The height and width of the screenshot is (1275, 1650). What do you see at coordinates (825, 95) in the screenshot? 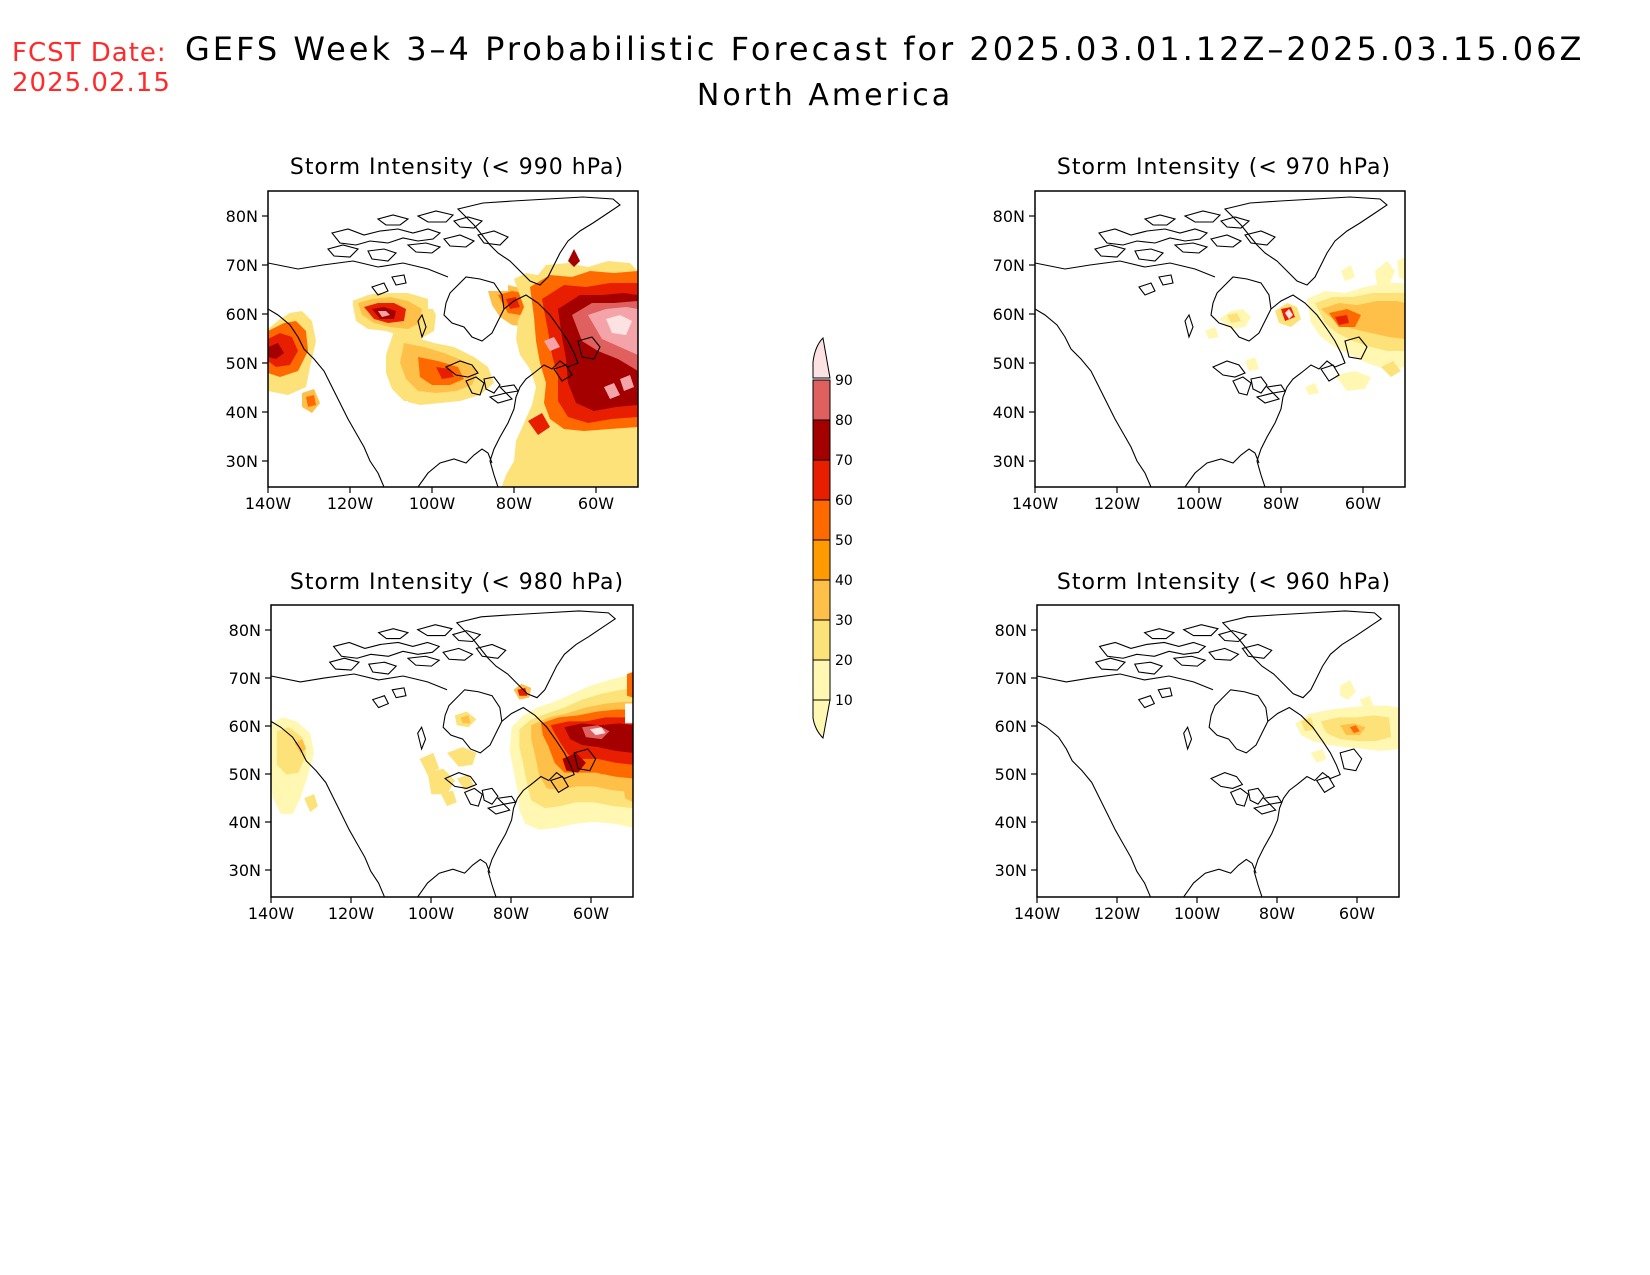
I see `page-subtitle: North America` at bounding box center [825, 95].